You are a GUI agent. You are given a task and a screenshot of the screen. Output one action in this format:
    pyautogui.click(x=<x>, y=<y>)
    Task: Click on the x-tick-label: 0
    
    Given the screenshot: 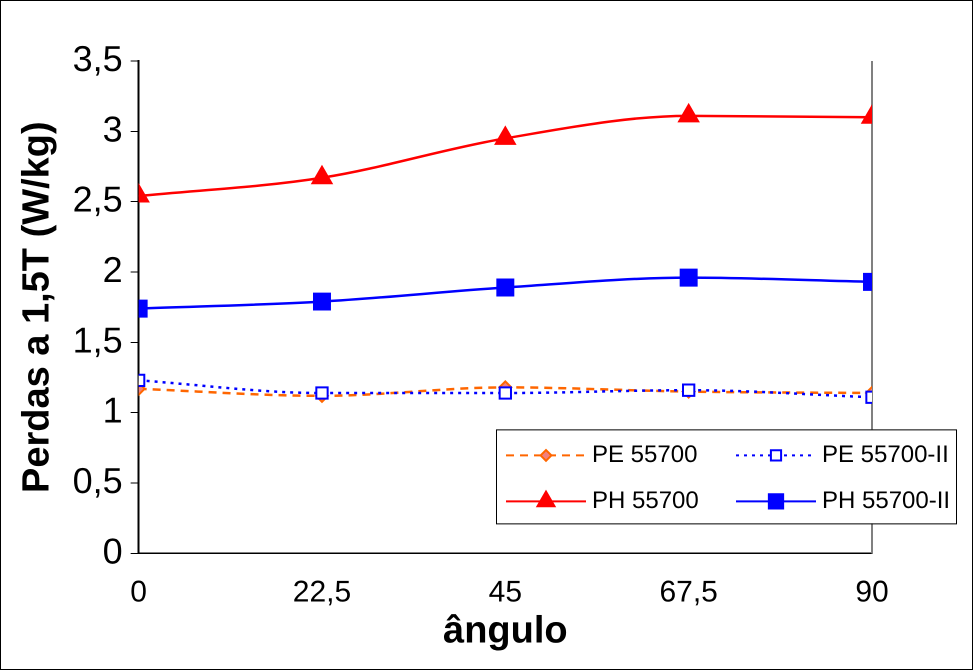 What is the action you would take?
    pyautogui.click(x=138, y=592)
    